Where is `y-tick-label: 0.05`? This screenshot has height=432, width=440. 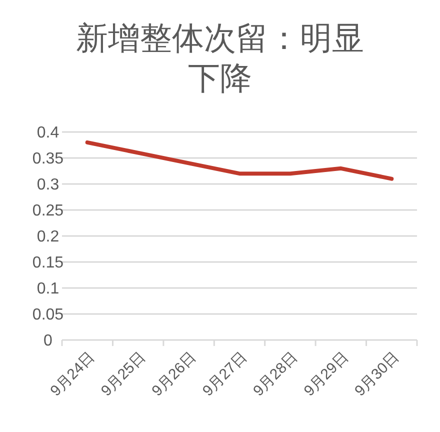
y-tick-label: 0.05 is located at coordinates (48, 315).